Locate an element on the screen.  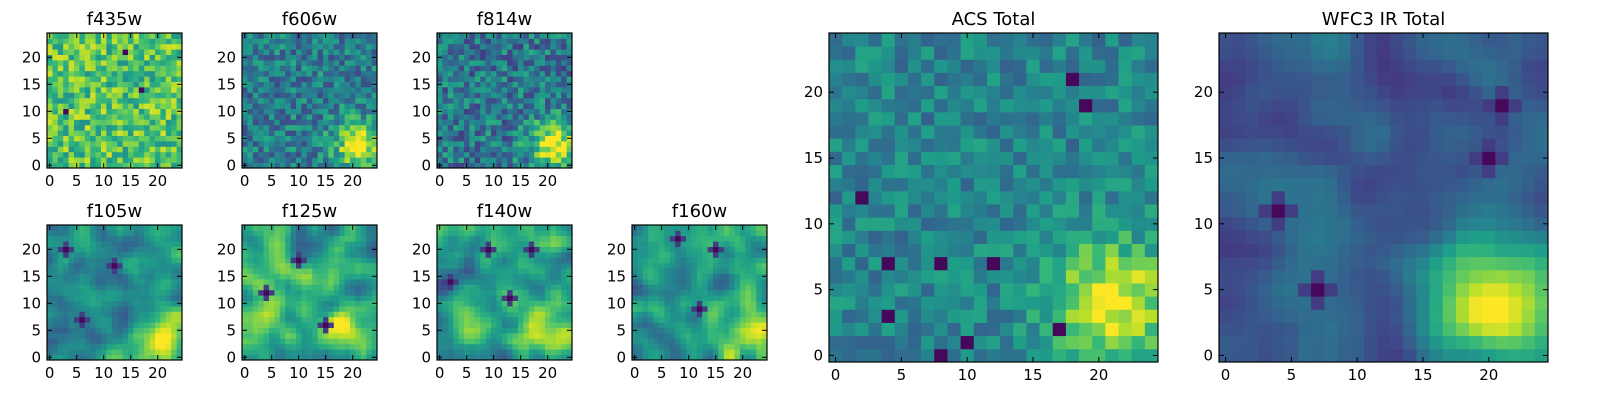
axes-frame is located at coordinates (309, 100).